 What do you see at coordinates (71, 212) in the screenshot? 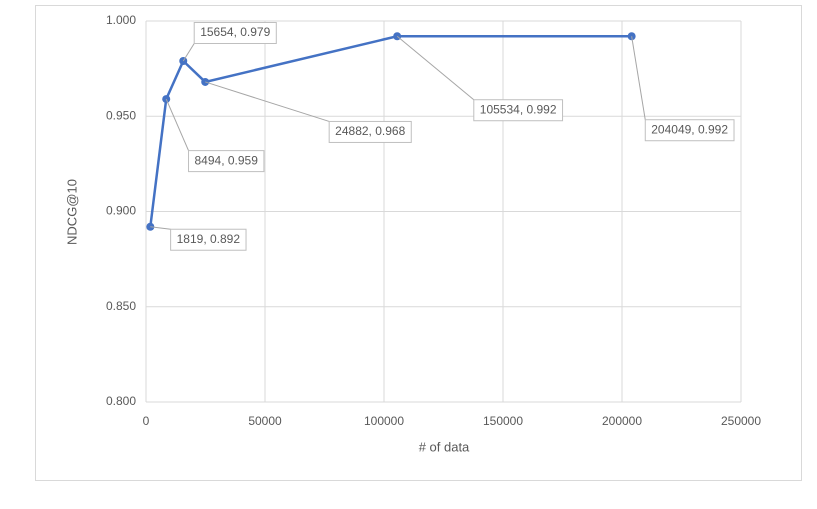
I see `y-axis-title: NDCG@10` at bounding box center [71, 212].